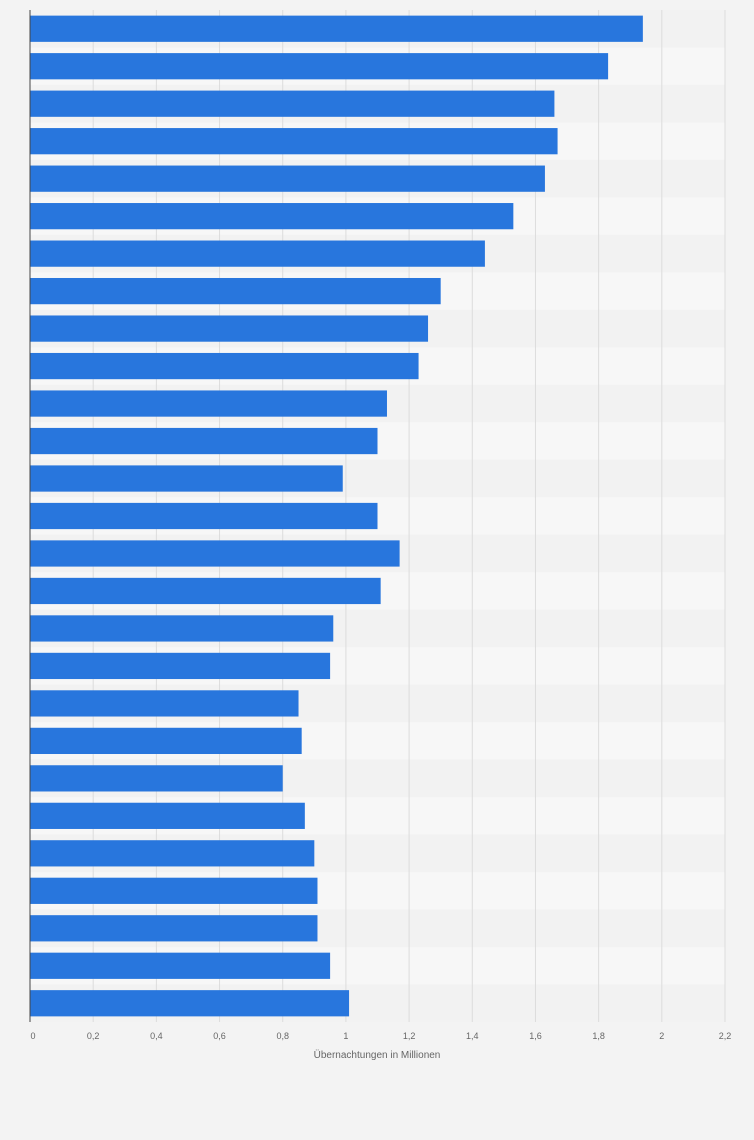 This screenshot has height=1140, width=754. What do you see at coordinates (409, 1036) in the screenshot?
I see `x-tick-label: 1,2` at bounding box center [409, 1036].